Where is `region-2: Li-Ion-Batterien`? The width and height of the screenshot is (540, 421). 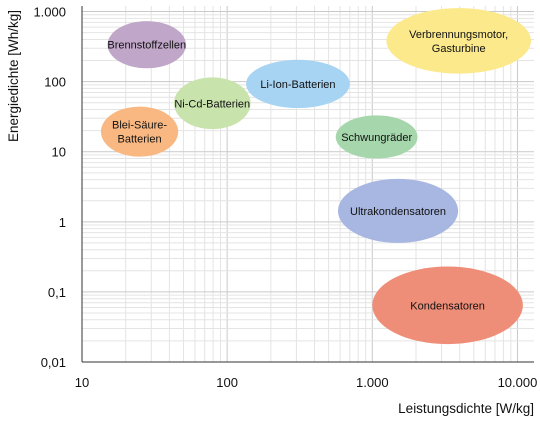
region-2: Li-Ion-Batterien is located at coordinates (298, 84).